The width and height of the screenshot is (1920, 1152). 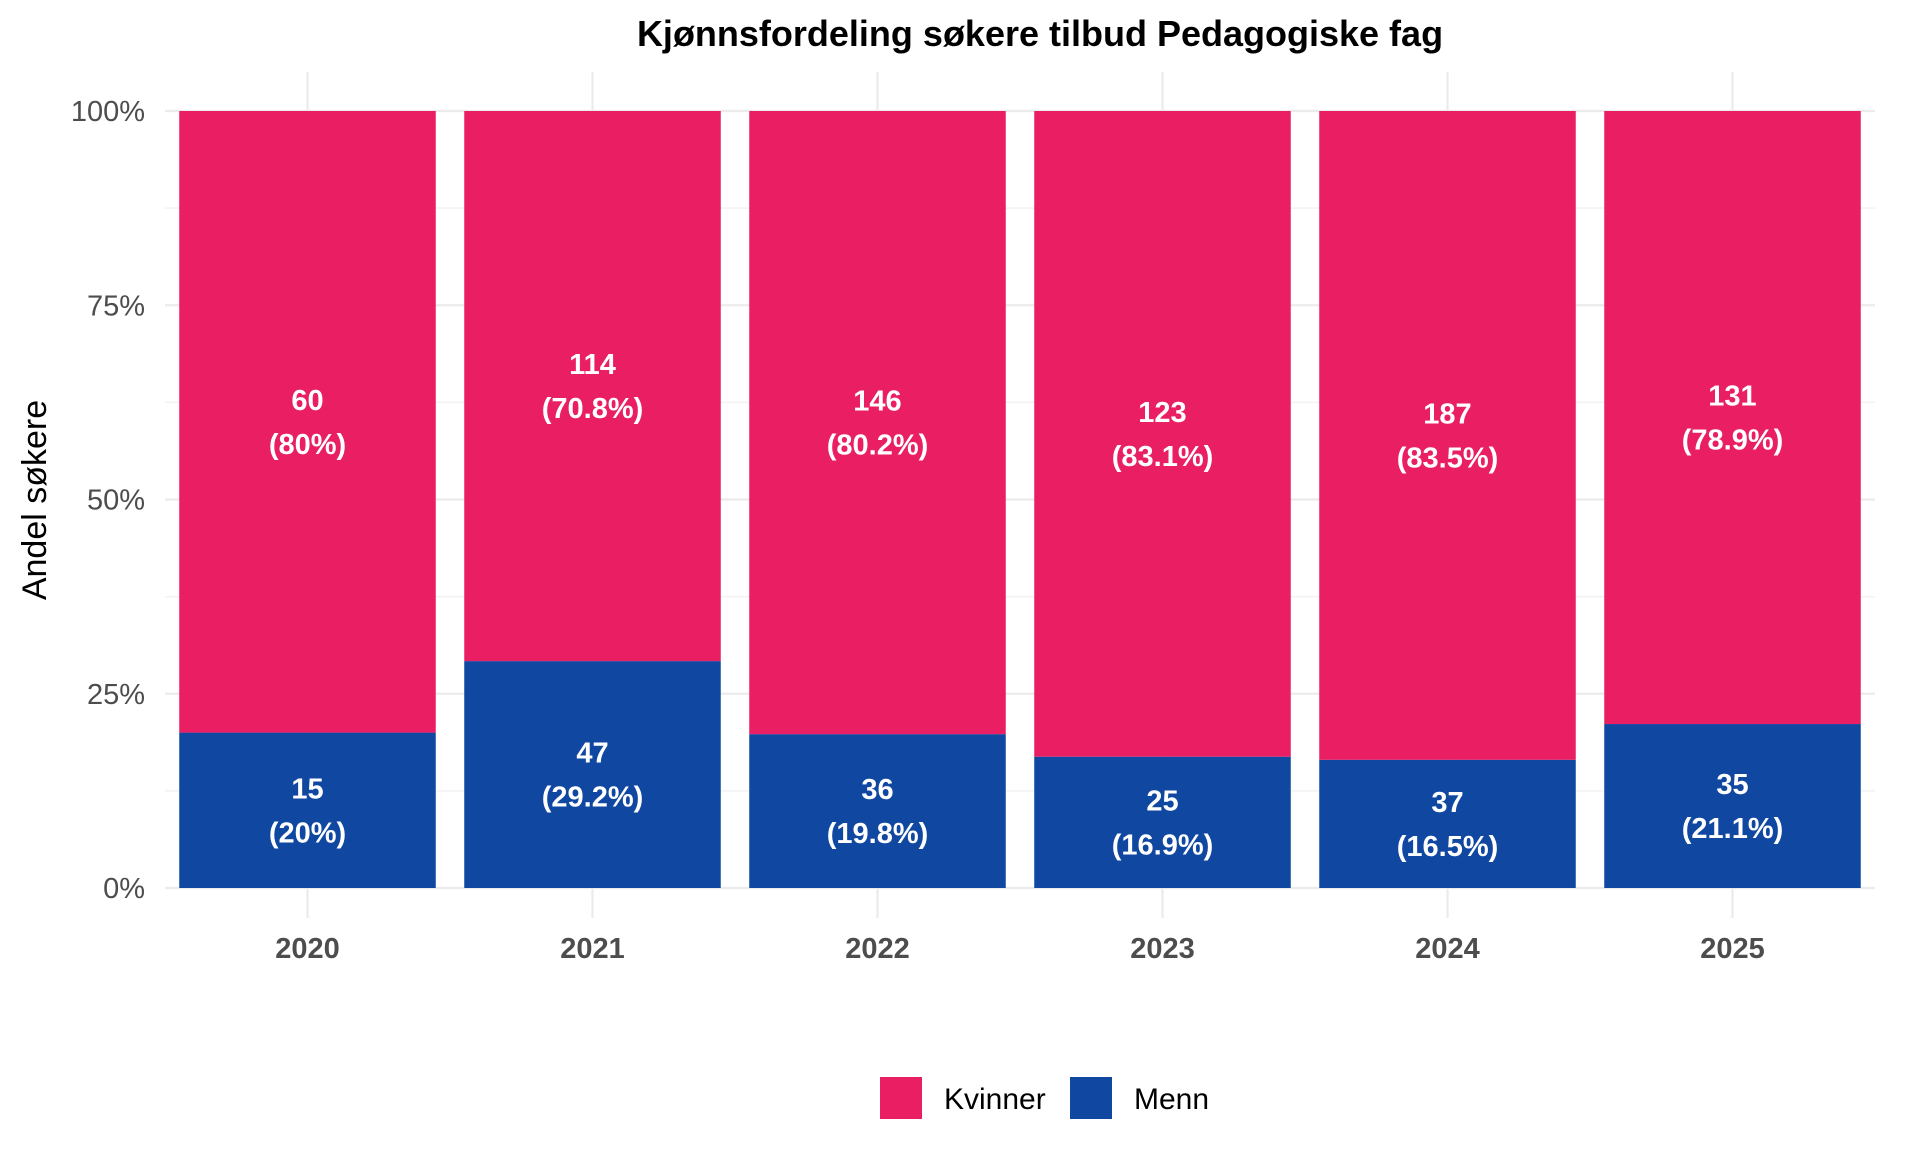 What do you see at coordinates (1733, 441) in the screenshot?
I see `bar-percent-label: (78.9%)` at bounding box center [1733, 441].